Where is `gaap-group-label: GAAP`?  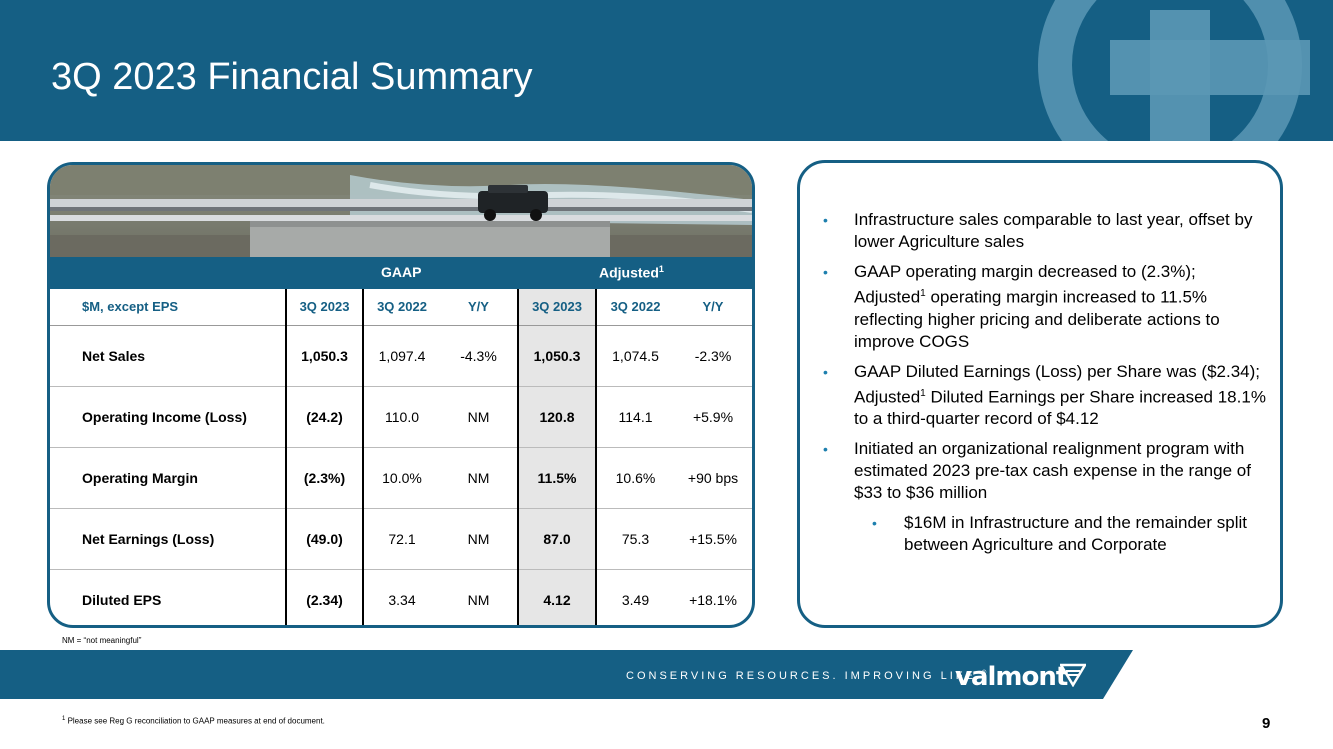
gaap-group-label: GAAP is located at coordinates (401, 272).